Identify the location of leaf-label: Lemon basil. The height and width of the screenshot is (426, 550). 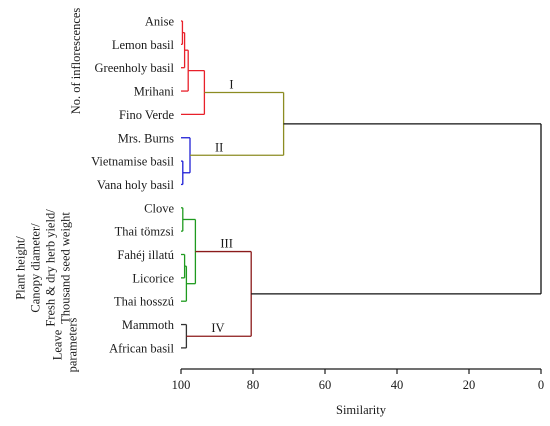
(143, 45).